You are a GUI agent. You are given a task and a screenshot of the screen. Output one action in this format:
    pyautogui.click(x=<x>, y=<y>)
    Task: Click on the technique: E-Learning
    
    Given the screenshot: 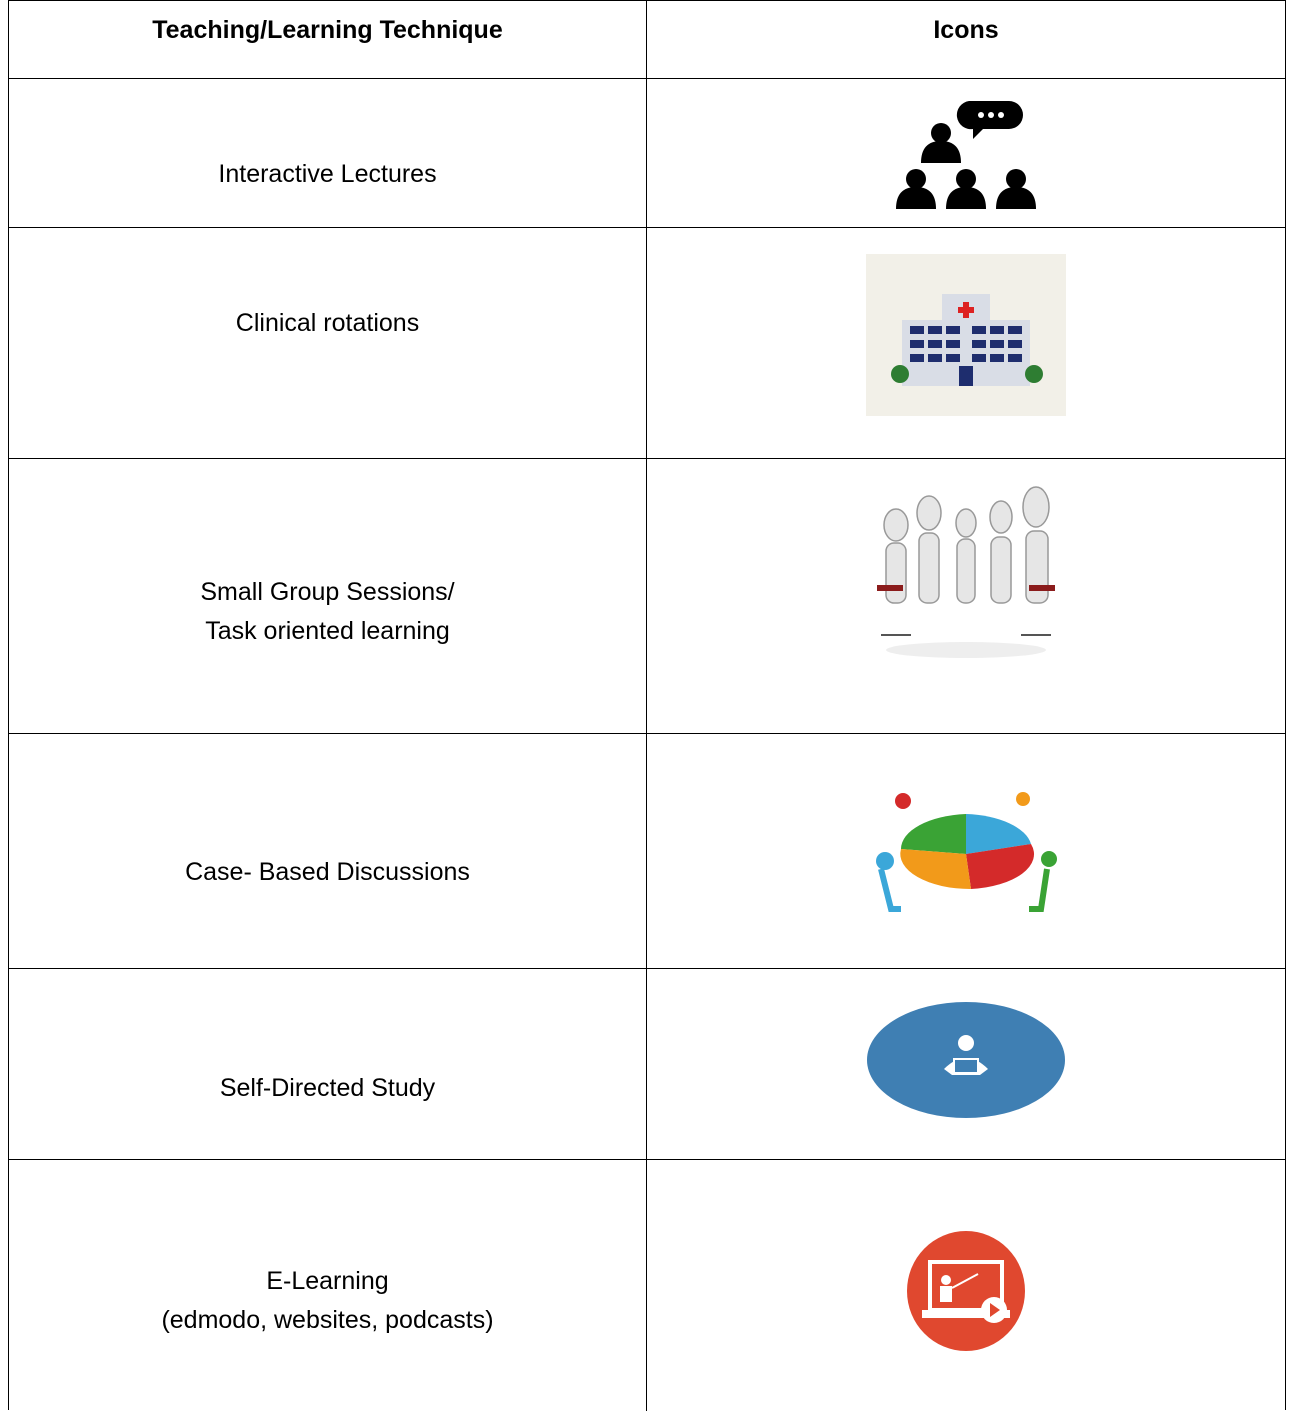 What is the action you would take?
    pyautogui.click(x=327, y=1280)
    